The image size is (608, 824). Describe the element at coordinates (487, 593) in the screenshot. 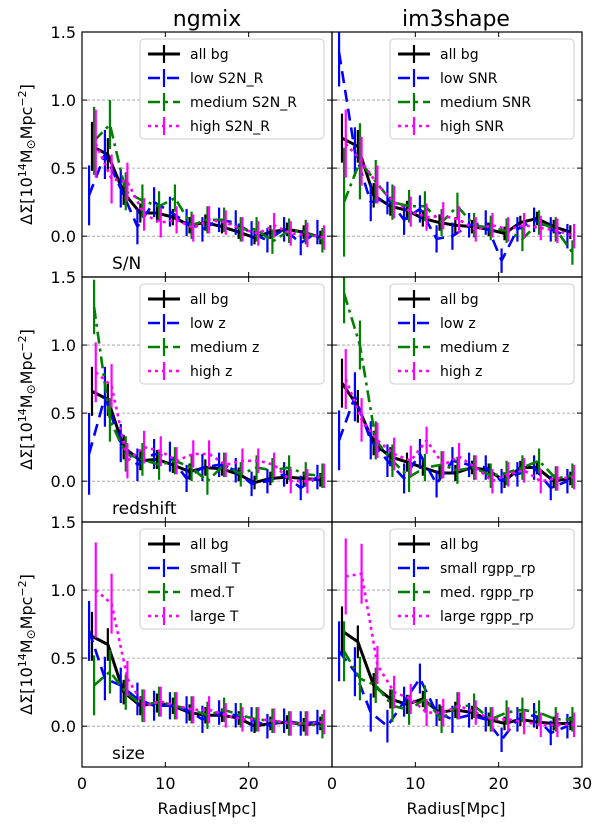

I see `legend-label-medium: med. rgpp_rp` at that location.